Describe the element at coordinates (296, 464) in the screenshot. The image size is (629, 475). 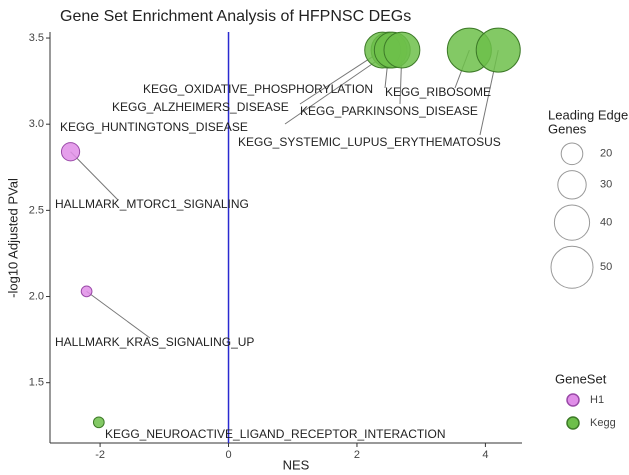
I see `x-axis-label: NES` at that location.